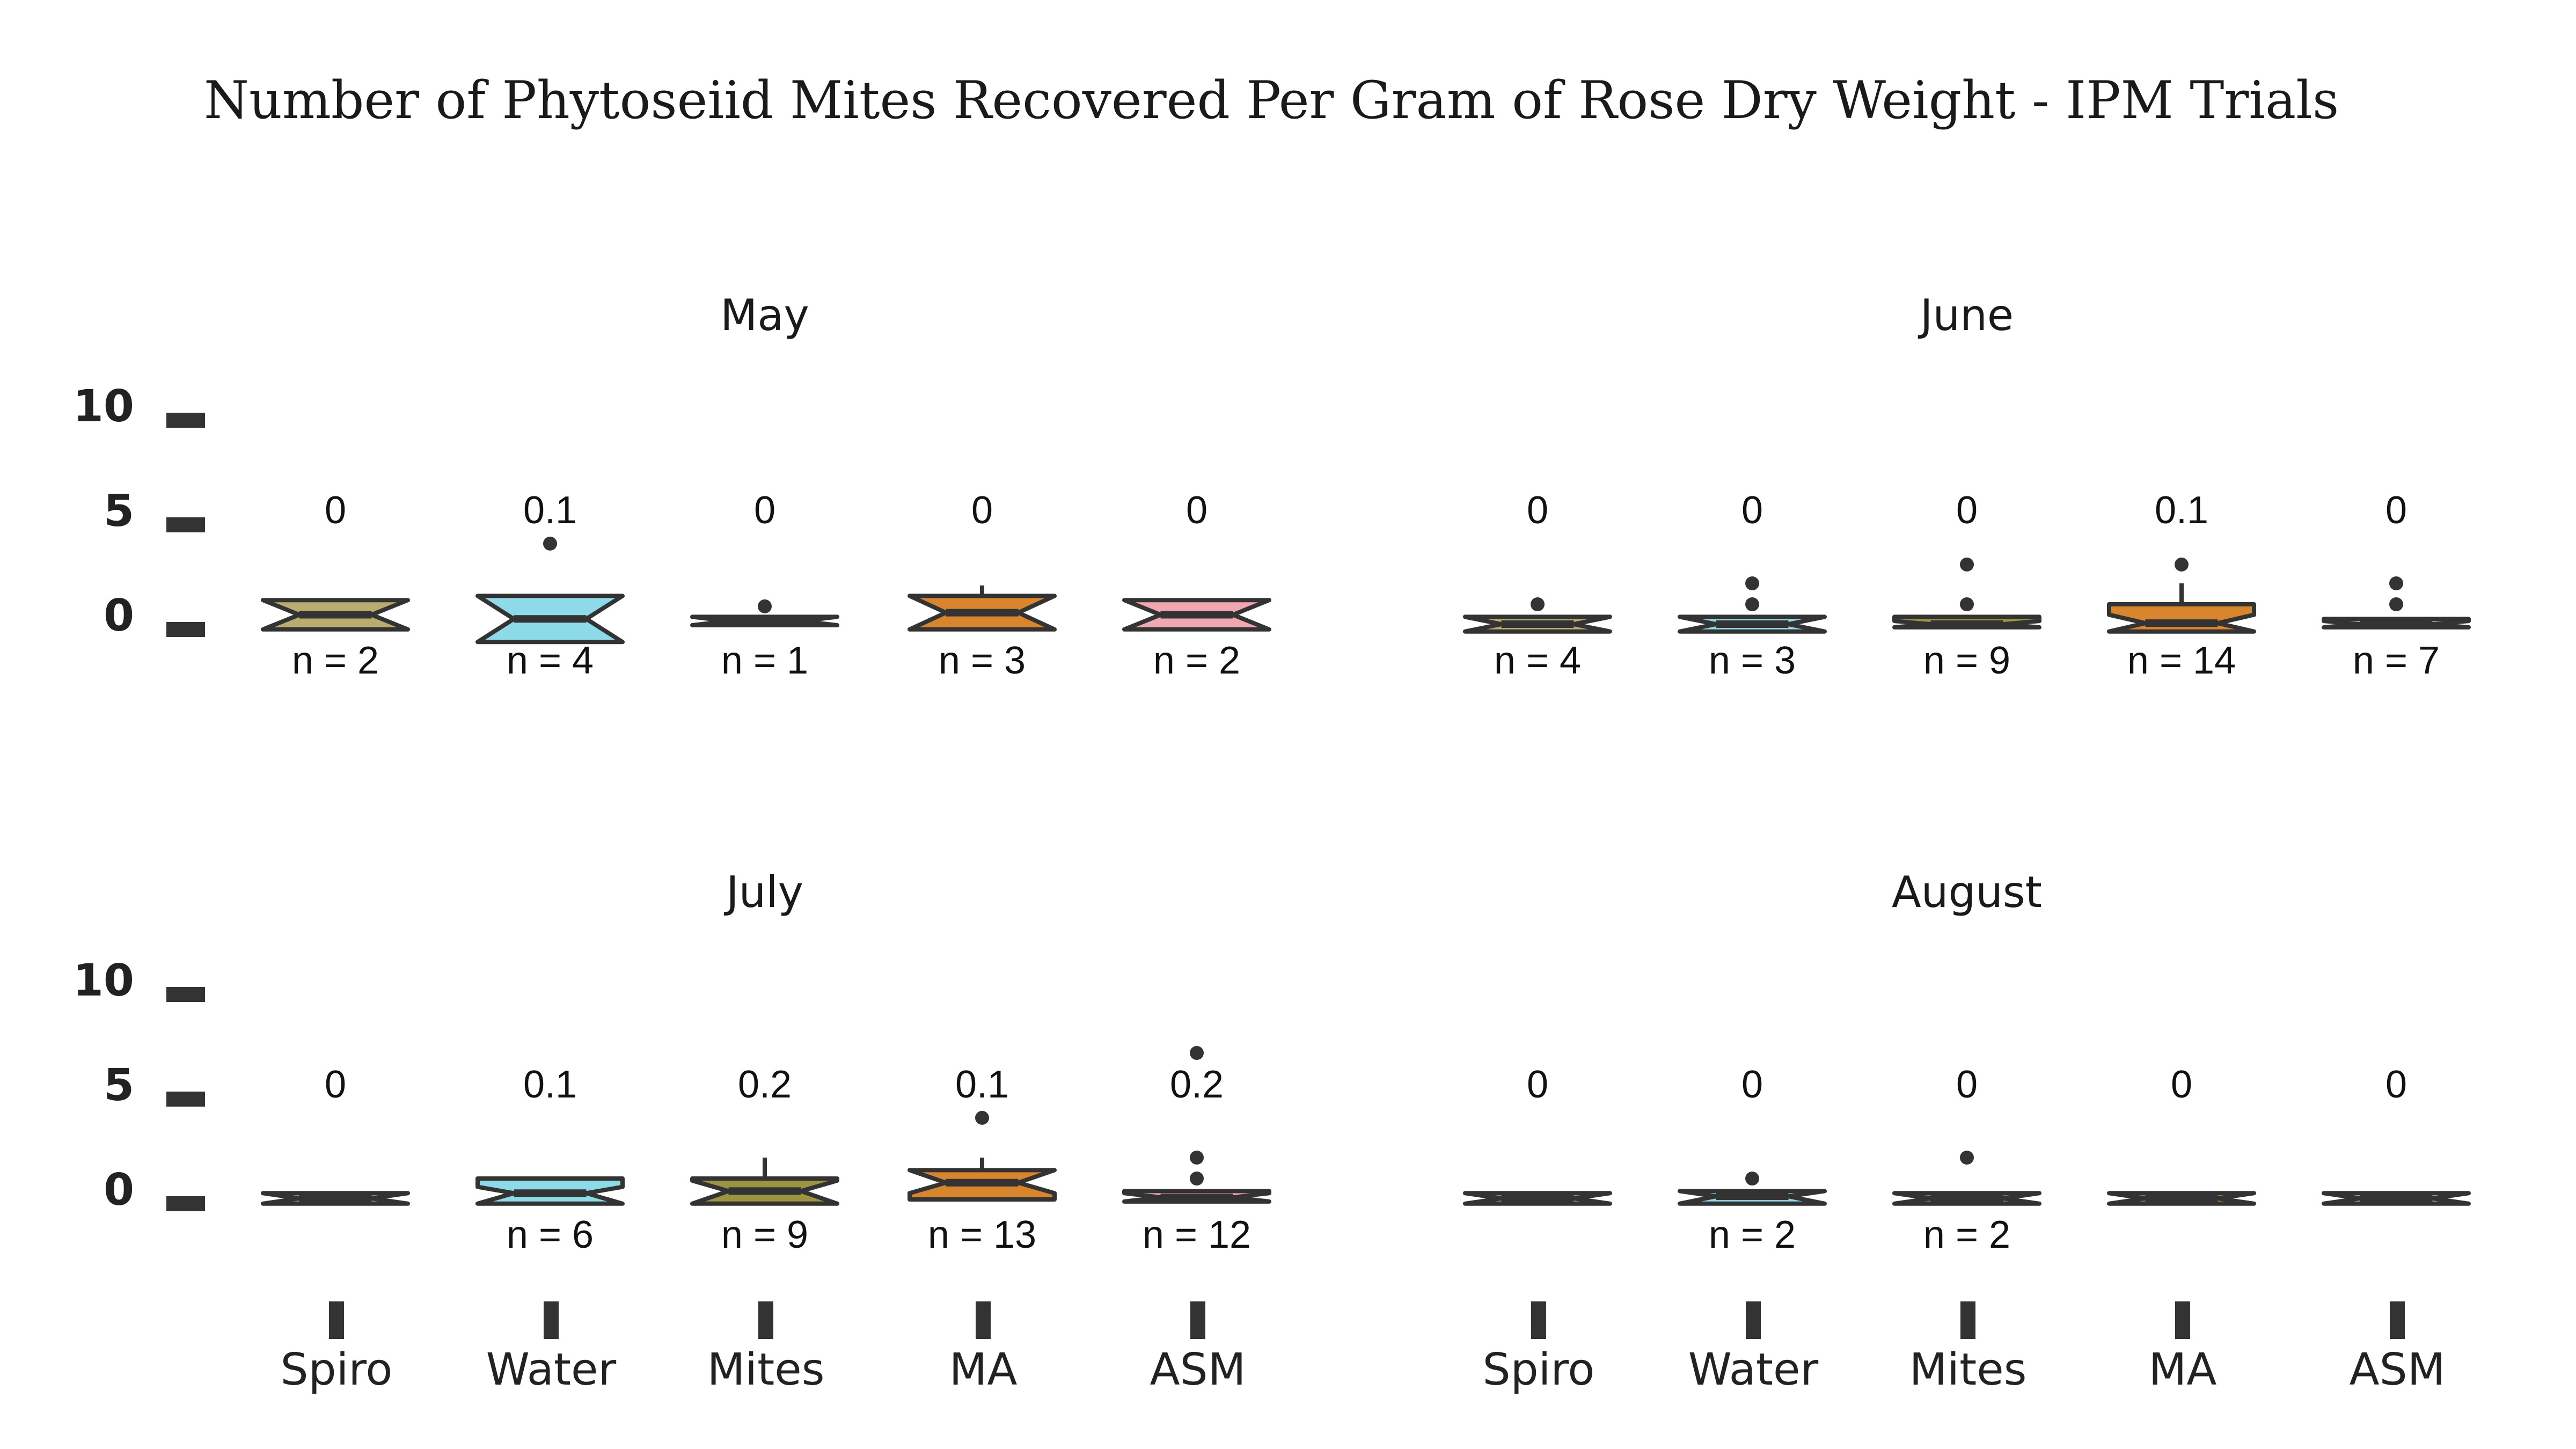  Describe the element at coordinates (550, 1159) in the screenshot. I see `box-water: 0.1 n = 6` at that location.